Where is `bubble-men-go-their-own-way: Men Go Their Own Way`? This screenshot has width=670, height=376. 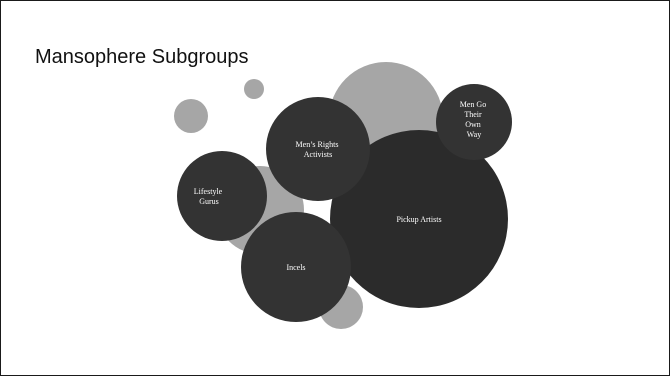 bubble-men-go-their-own-way: Men Go Their Own Way is located at coordinates (474, 122).